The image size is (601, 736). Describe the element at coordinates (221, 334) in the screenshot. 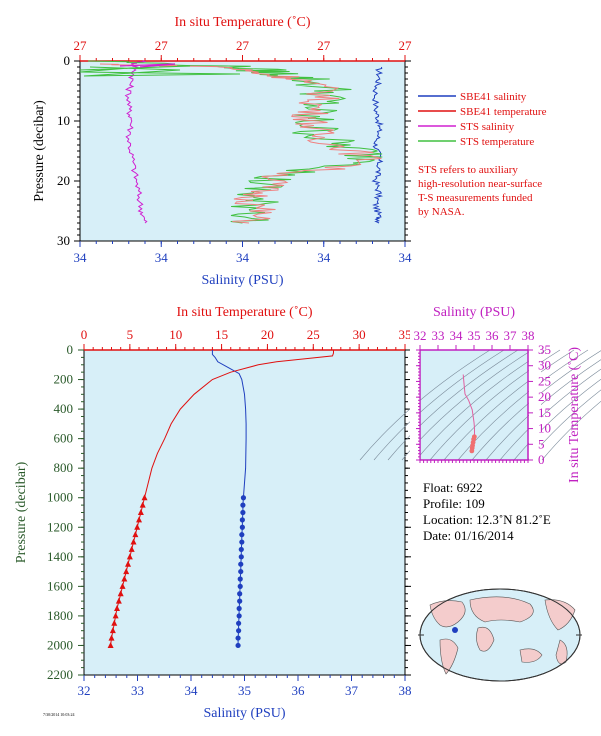

I see `main-temp-tick-label: 15` at that location.